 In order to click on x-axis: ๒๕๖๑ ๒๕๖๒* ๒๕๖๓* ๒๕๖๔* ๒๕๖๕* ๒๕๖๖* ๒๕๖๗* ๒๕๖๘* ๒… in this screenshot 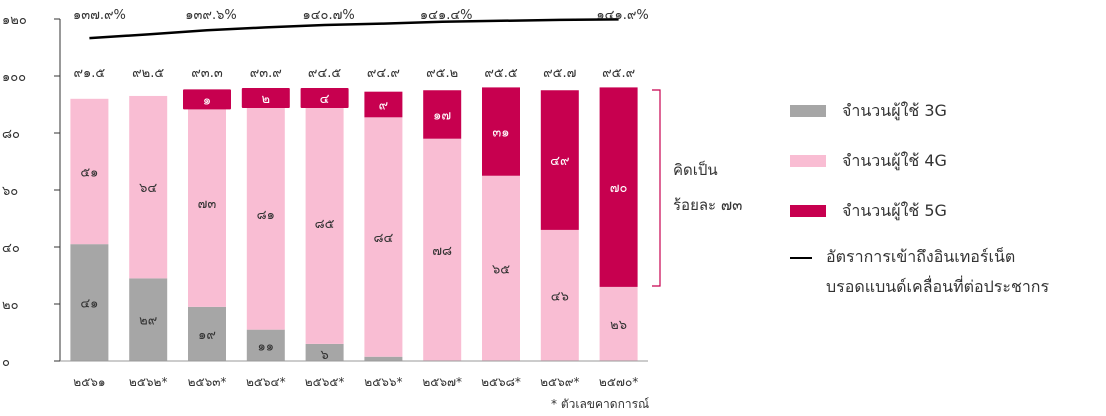, I will do `click(354, 374)`.